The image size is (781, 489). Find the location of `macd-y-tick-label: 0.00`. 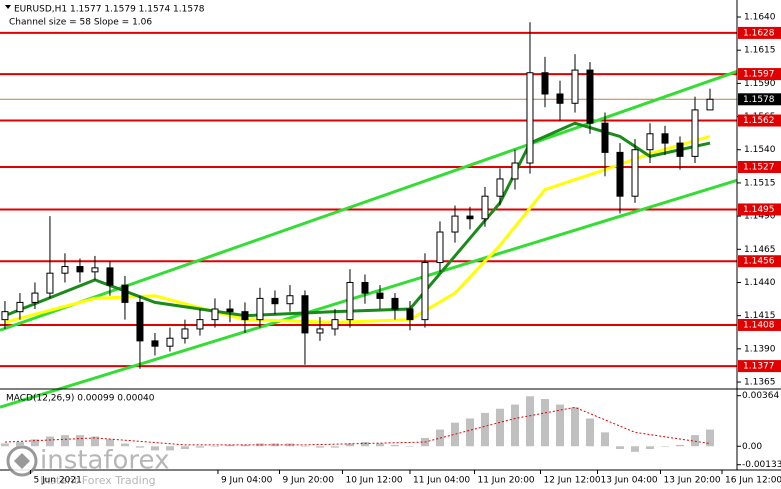

macd-y-tick-label: 0.00 is located at coordinates (752, 447).